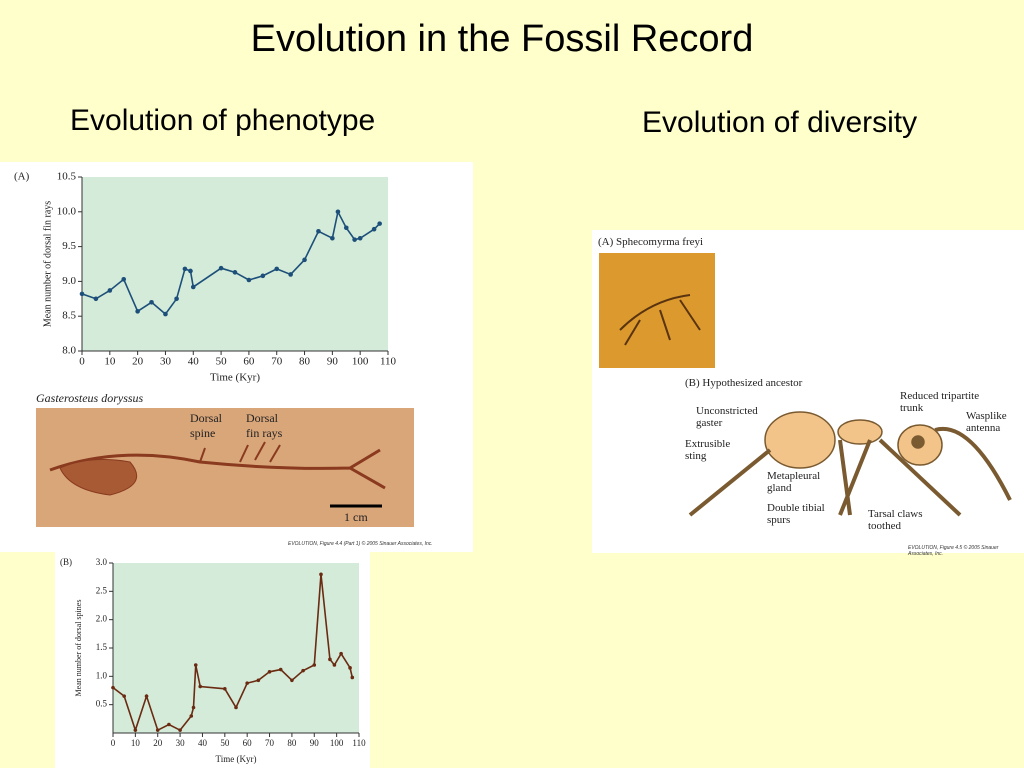 The image size is (1024, 768). I want to click on annotation: Dorsal fin rays, so click(264, 425).